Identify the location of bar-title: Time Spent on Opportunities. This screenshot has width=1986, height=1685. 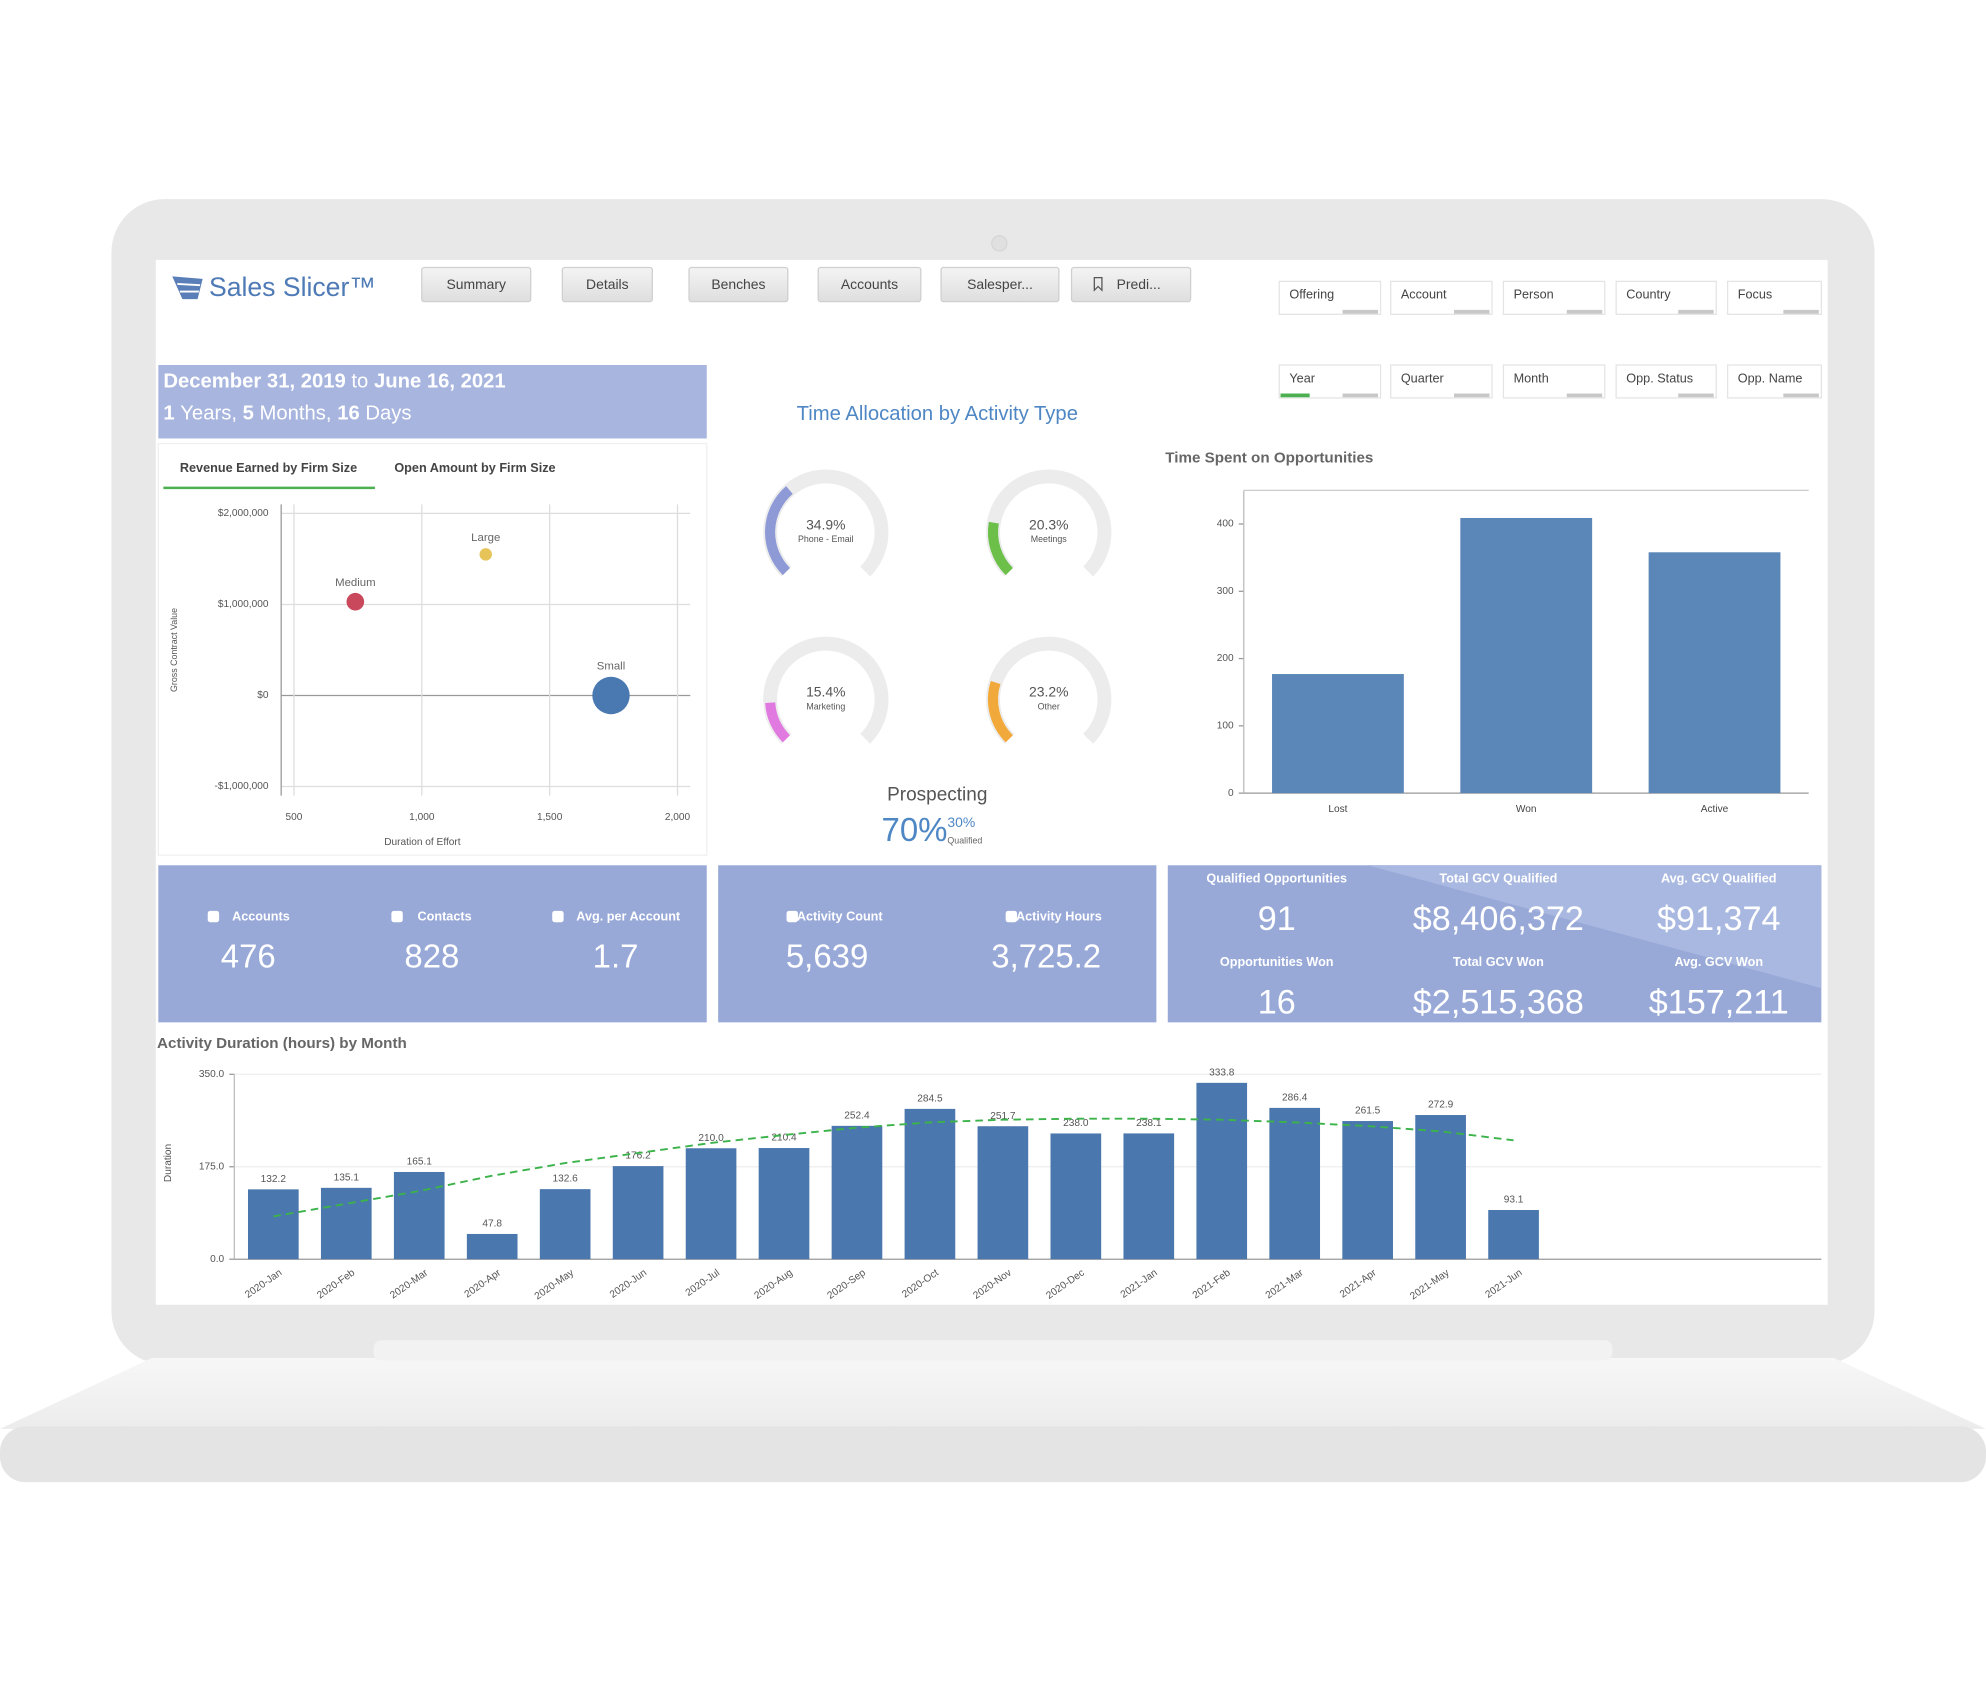
(1269, 458).